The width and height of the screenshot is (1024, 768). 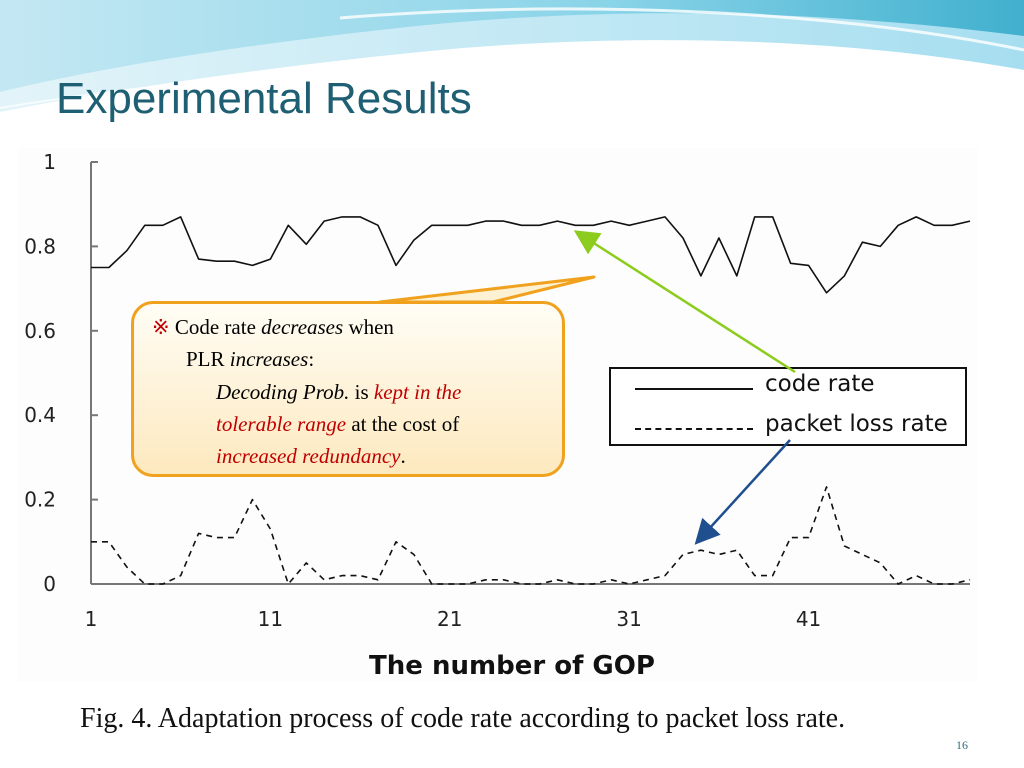 What do you see at coordinates (449, 619) in the screenshot?
I see `x-tick-label: 21` at bounding box center [449, 619].